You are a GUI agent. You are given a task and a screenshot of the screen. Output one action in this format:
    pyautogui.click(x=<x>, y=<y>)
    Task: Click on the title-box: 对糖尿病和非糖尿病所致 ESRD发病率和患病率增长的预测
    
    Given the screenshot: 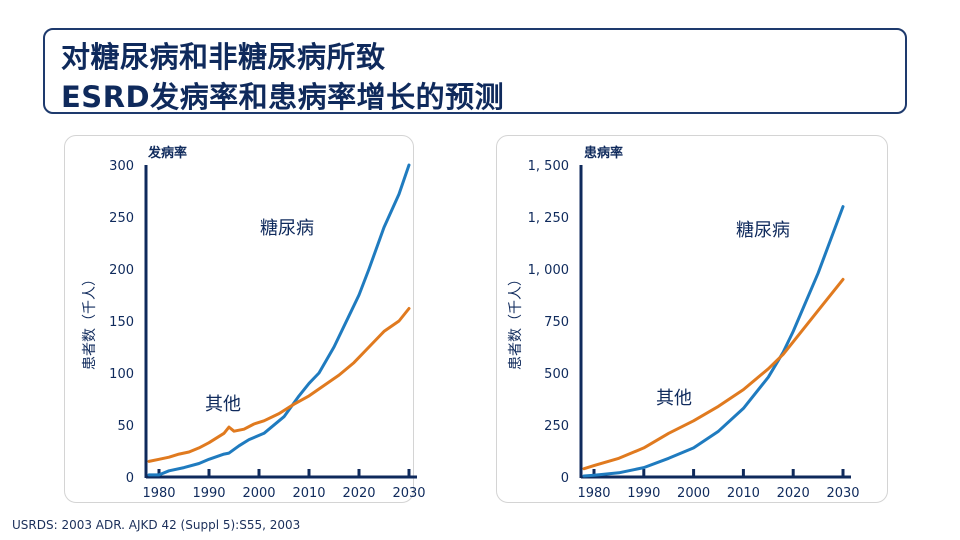 What is the action you would take?
    pyautogui.click(x=475, y=71)
    